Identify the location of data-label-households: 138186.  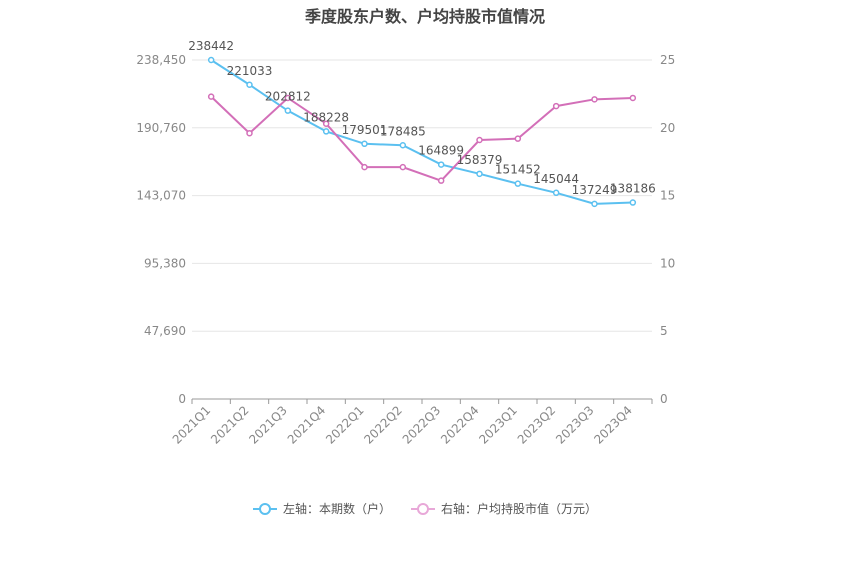
(633, 189).